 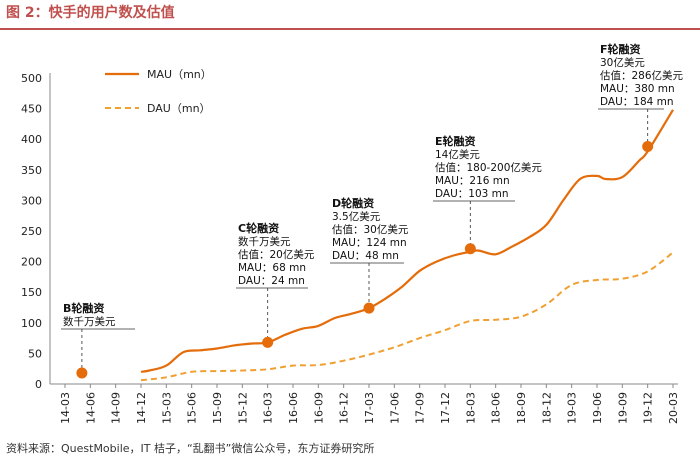 What do you see at coordinates (546, 408) in the screenshot?
I see `x-tick-label: 18-12` at bounding box center [546, 408].